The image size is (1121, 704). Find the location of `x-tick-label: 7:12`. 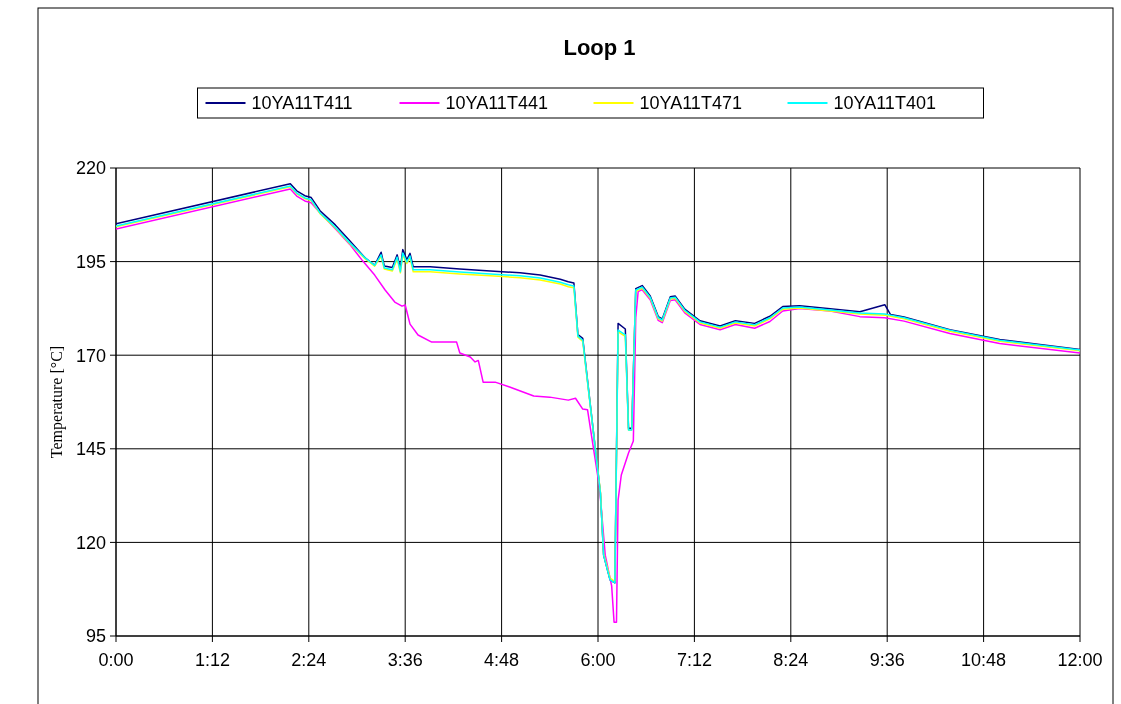

x-tick-label: 7:12 is located at coordinates (694, 660).